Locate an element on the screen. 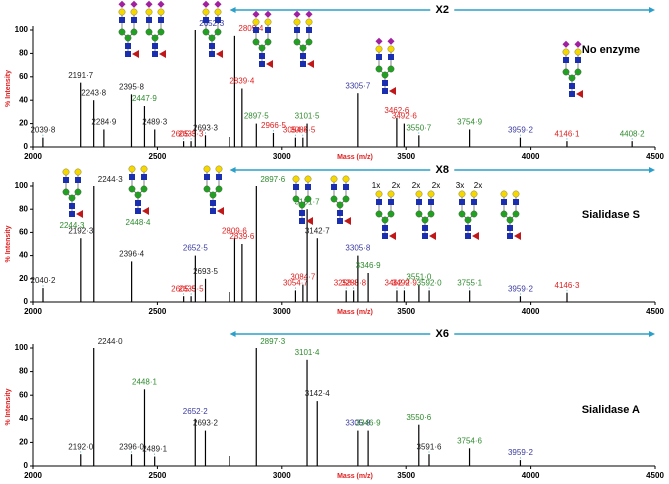 Image resolution: width=669 pixels, height=484 pixels. peak-label: 4146·1 is located at coordinates (566, 133).